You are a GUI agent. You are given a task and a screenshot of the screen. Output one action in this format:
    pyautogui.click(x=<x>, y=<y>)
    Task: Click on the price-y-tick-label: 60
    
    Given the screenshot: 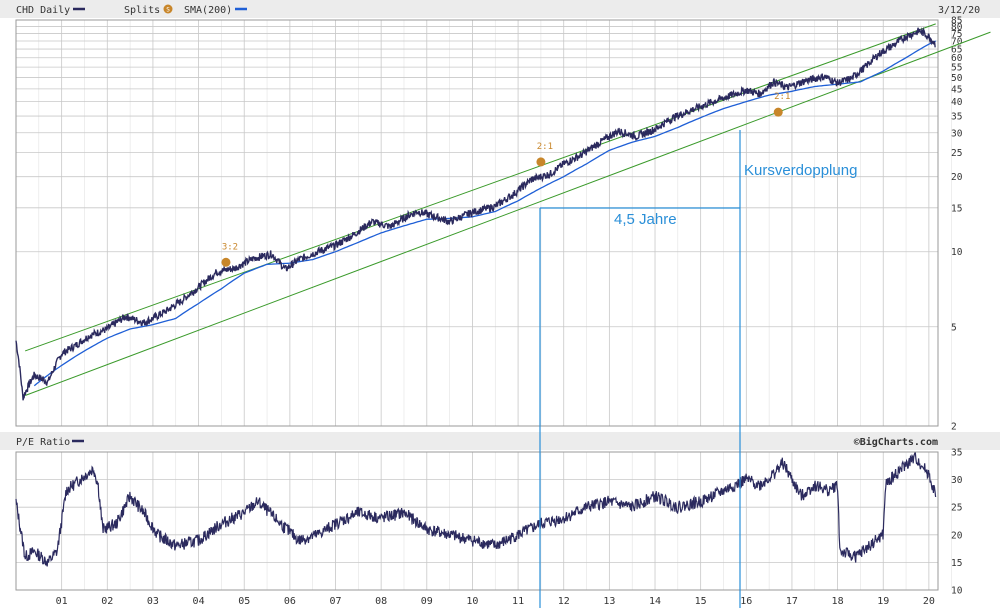 What is the action you would take?
    pyautogui.click(x=957, y=58)
    